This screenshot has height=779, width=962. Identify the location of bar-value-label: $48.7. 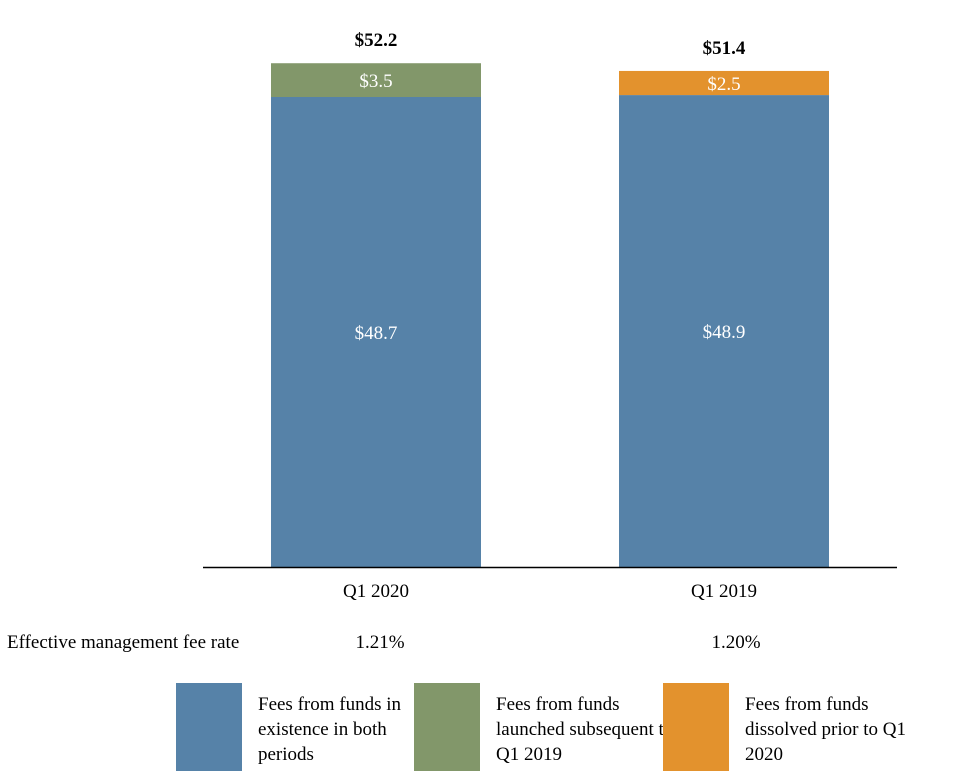
(376, 333).